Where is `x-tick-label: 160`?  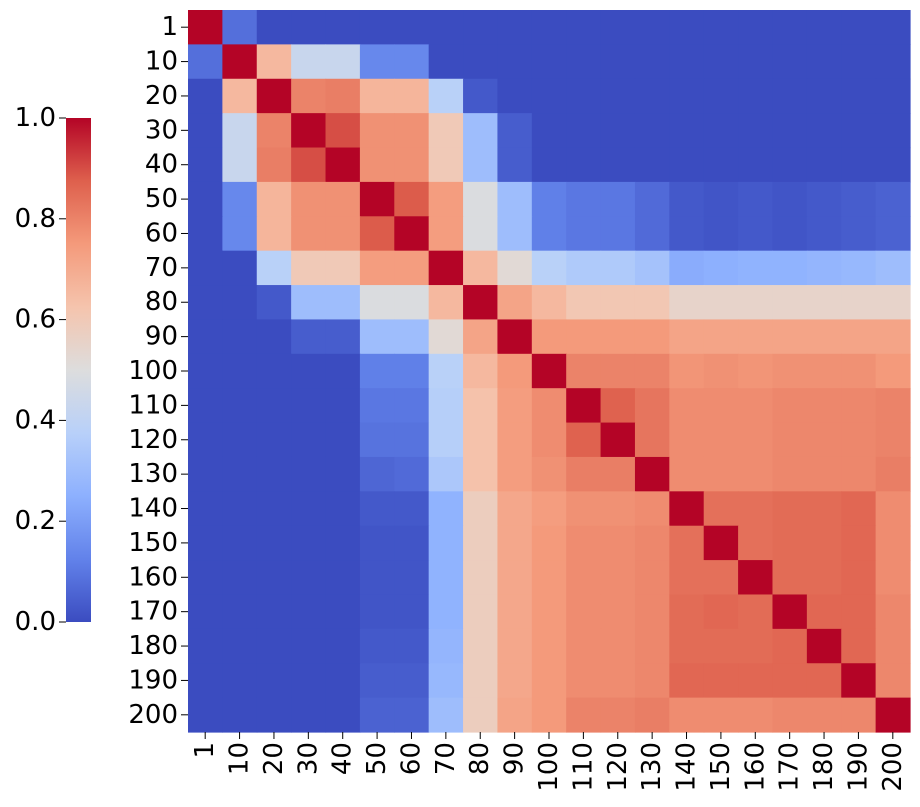
x-tick-label: 160 is located at coordinates (755, 767).